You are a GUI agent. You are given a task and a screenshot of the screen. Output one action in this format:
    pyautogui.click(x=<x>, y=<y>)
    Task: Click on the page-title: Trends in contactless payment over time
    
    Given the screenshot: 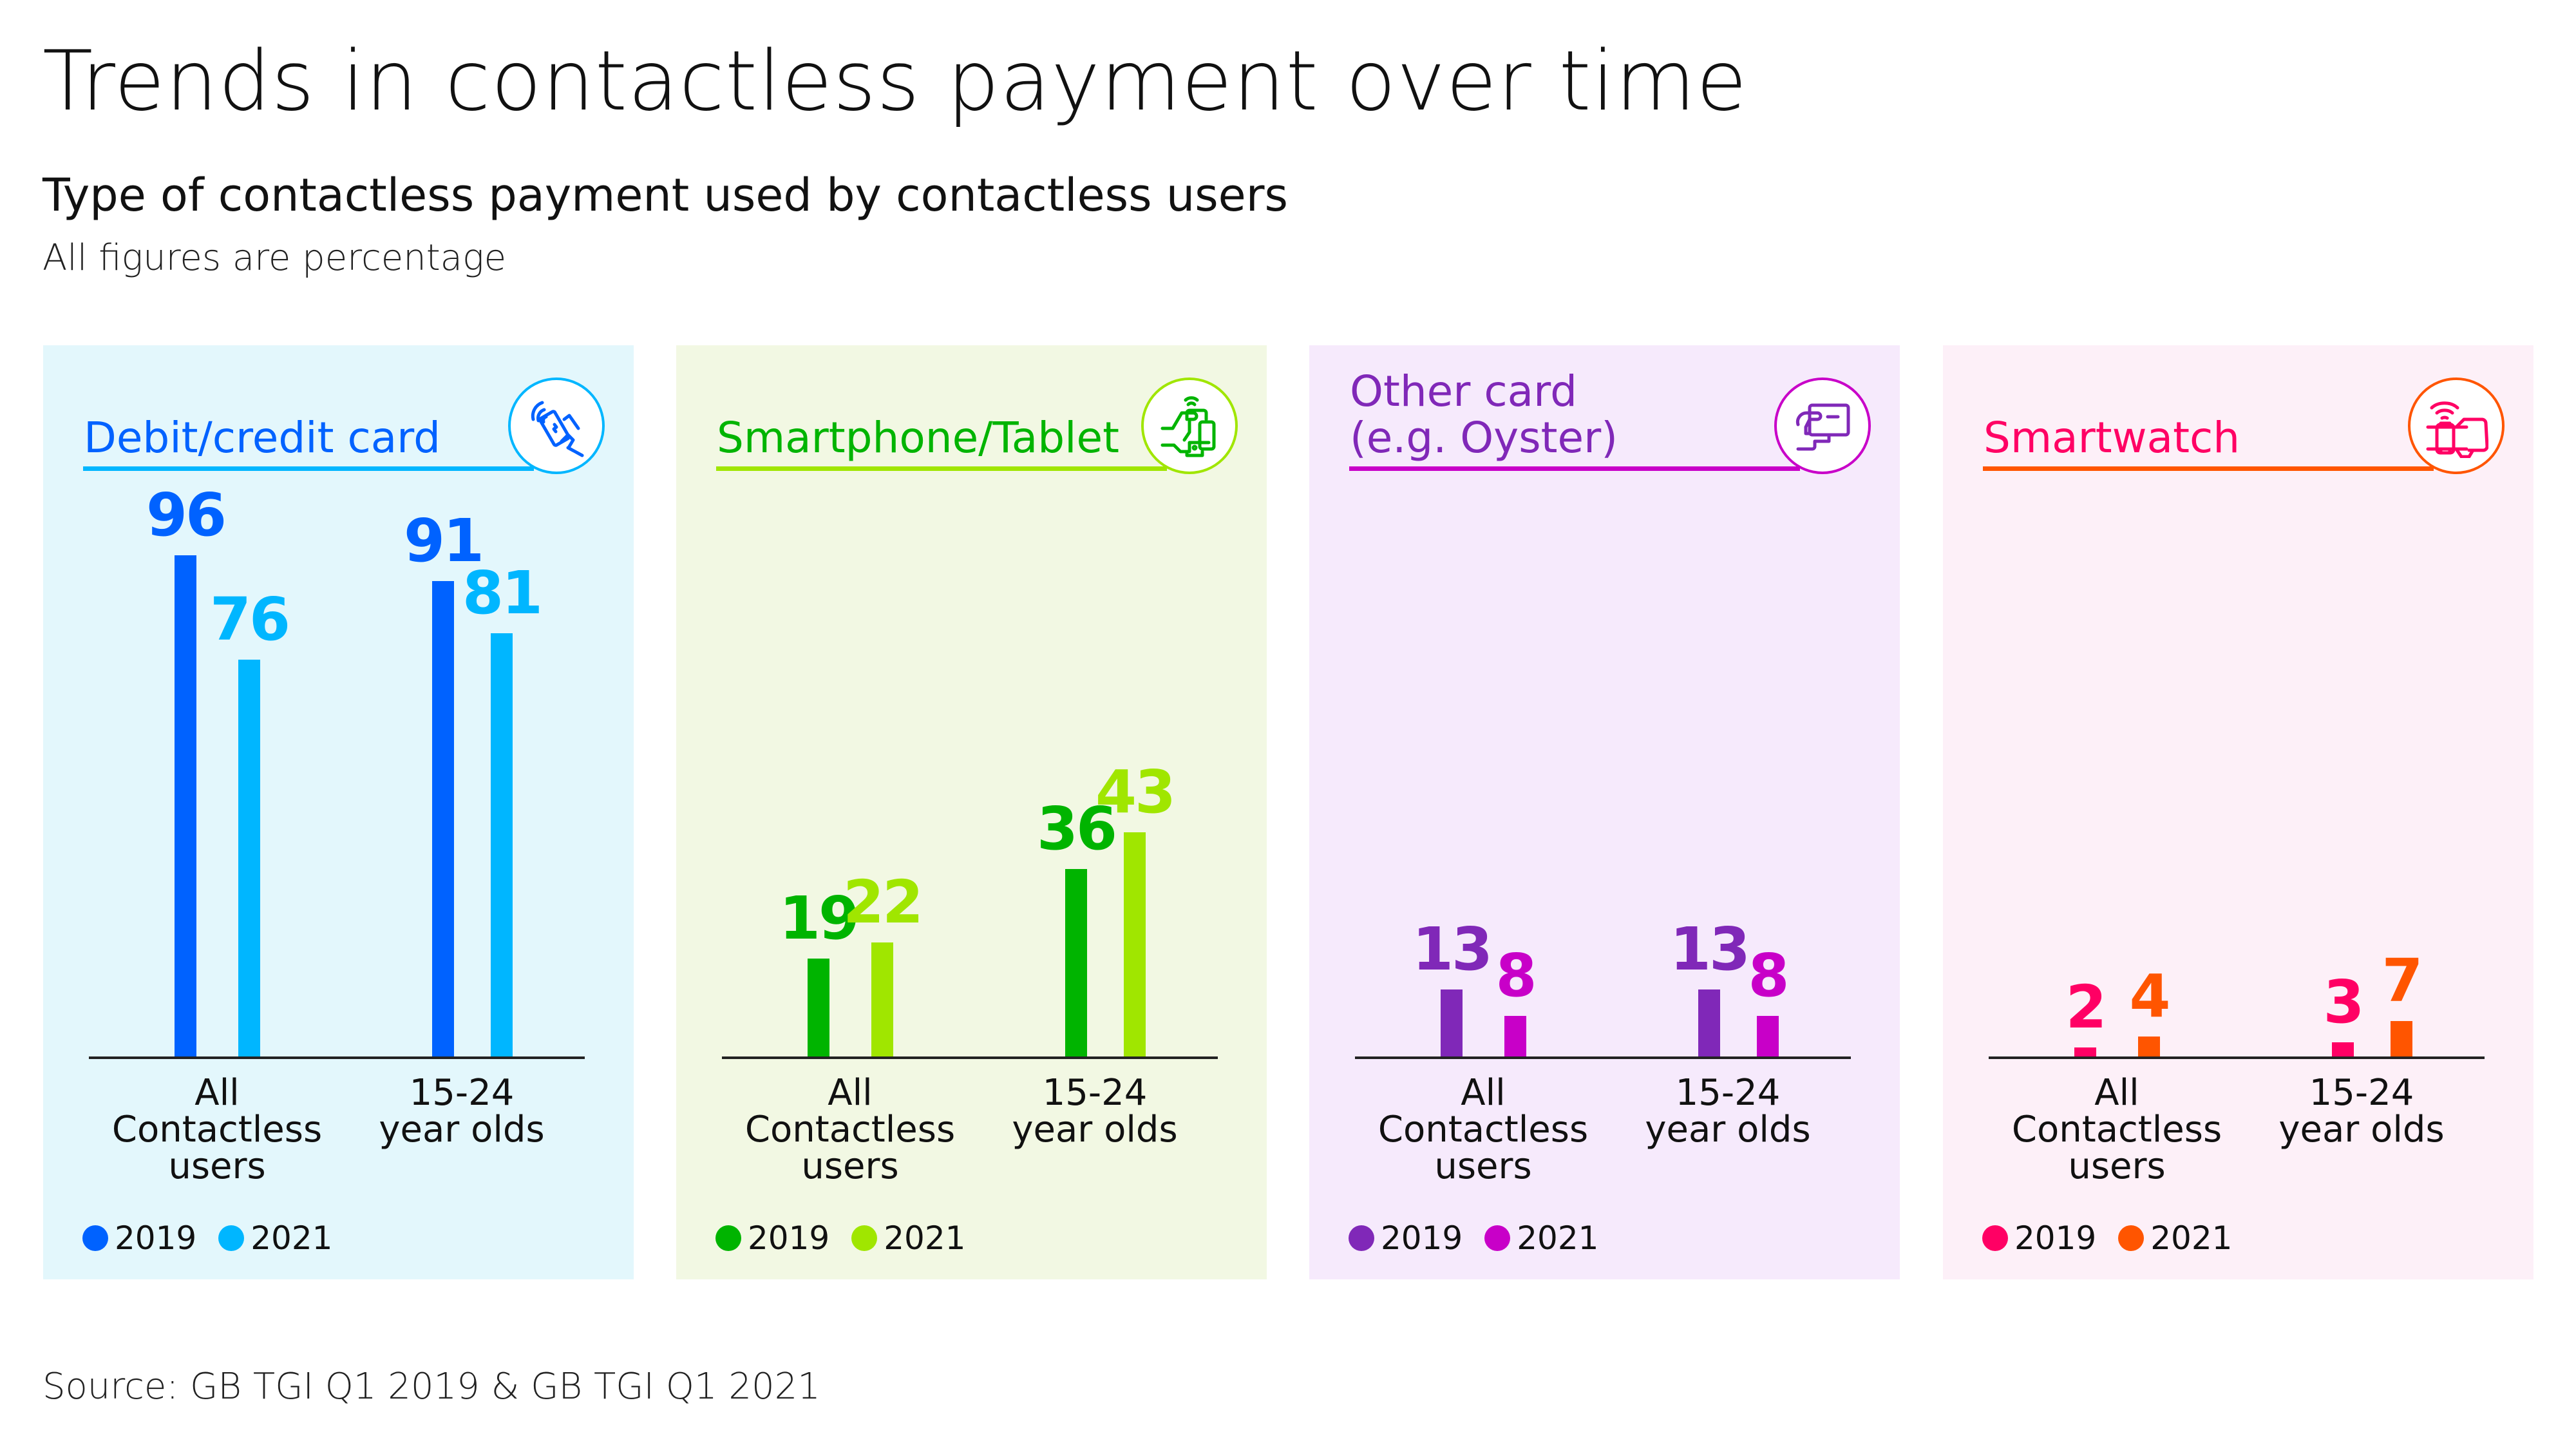 What is the action you would take?
    pyautogui.click(x=895, y=81)
    